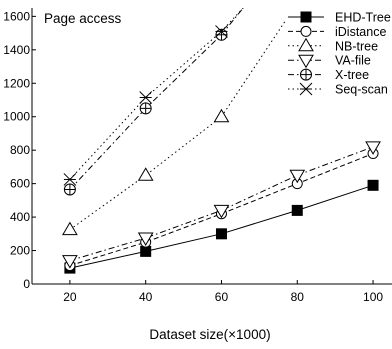 This screenshot has height=349, width=392. What do you see at coordinates (306, 44) in the screenshot?
I see `legend-marker-nb-tree` at bounding box center [306, 44].